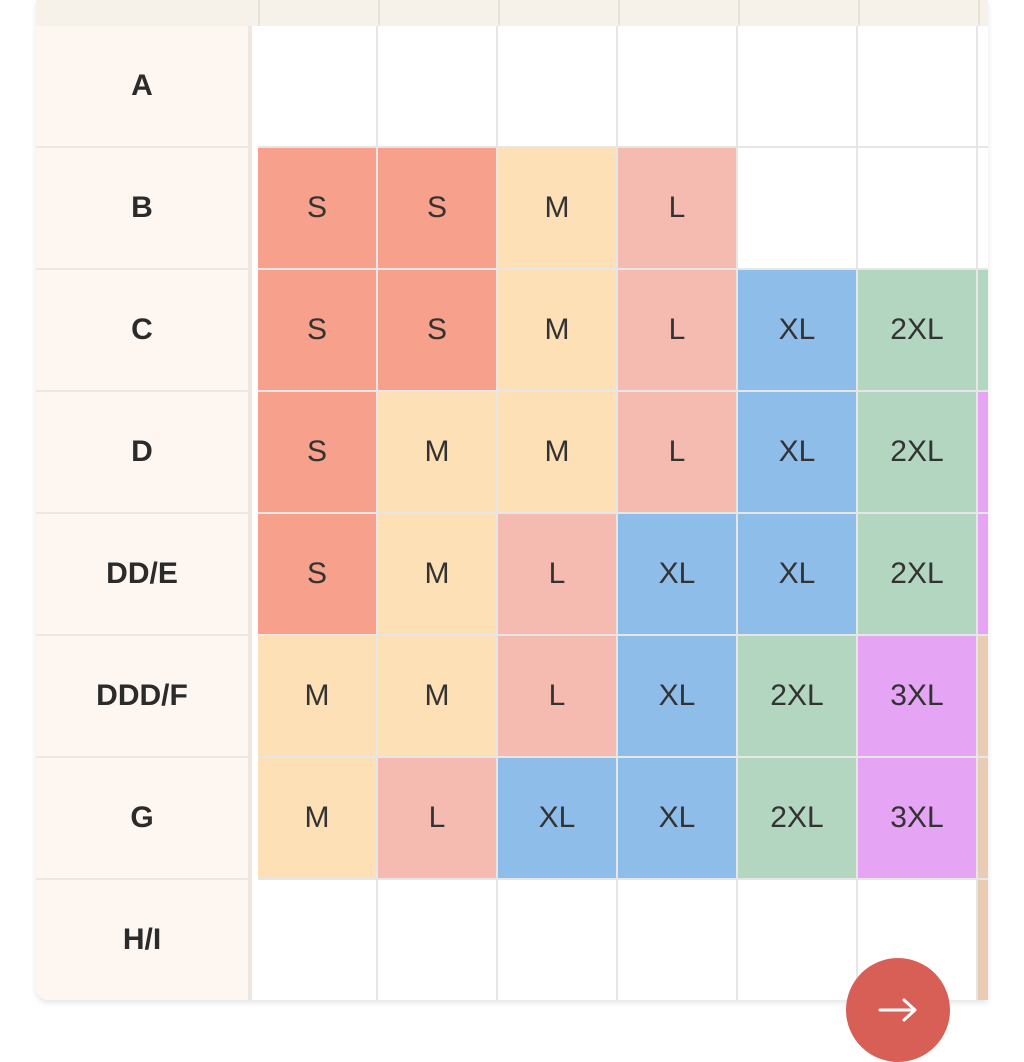  What do you see at coordinates (142, 575) in the screenshot?
I see `row-label: DD/E` at bounding box center [142, 575].